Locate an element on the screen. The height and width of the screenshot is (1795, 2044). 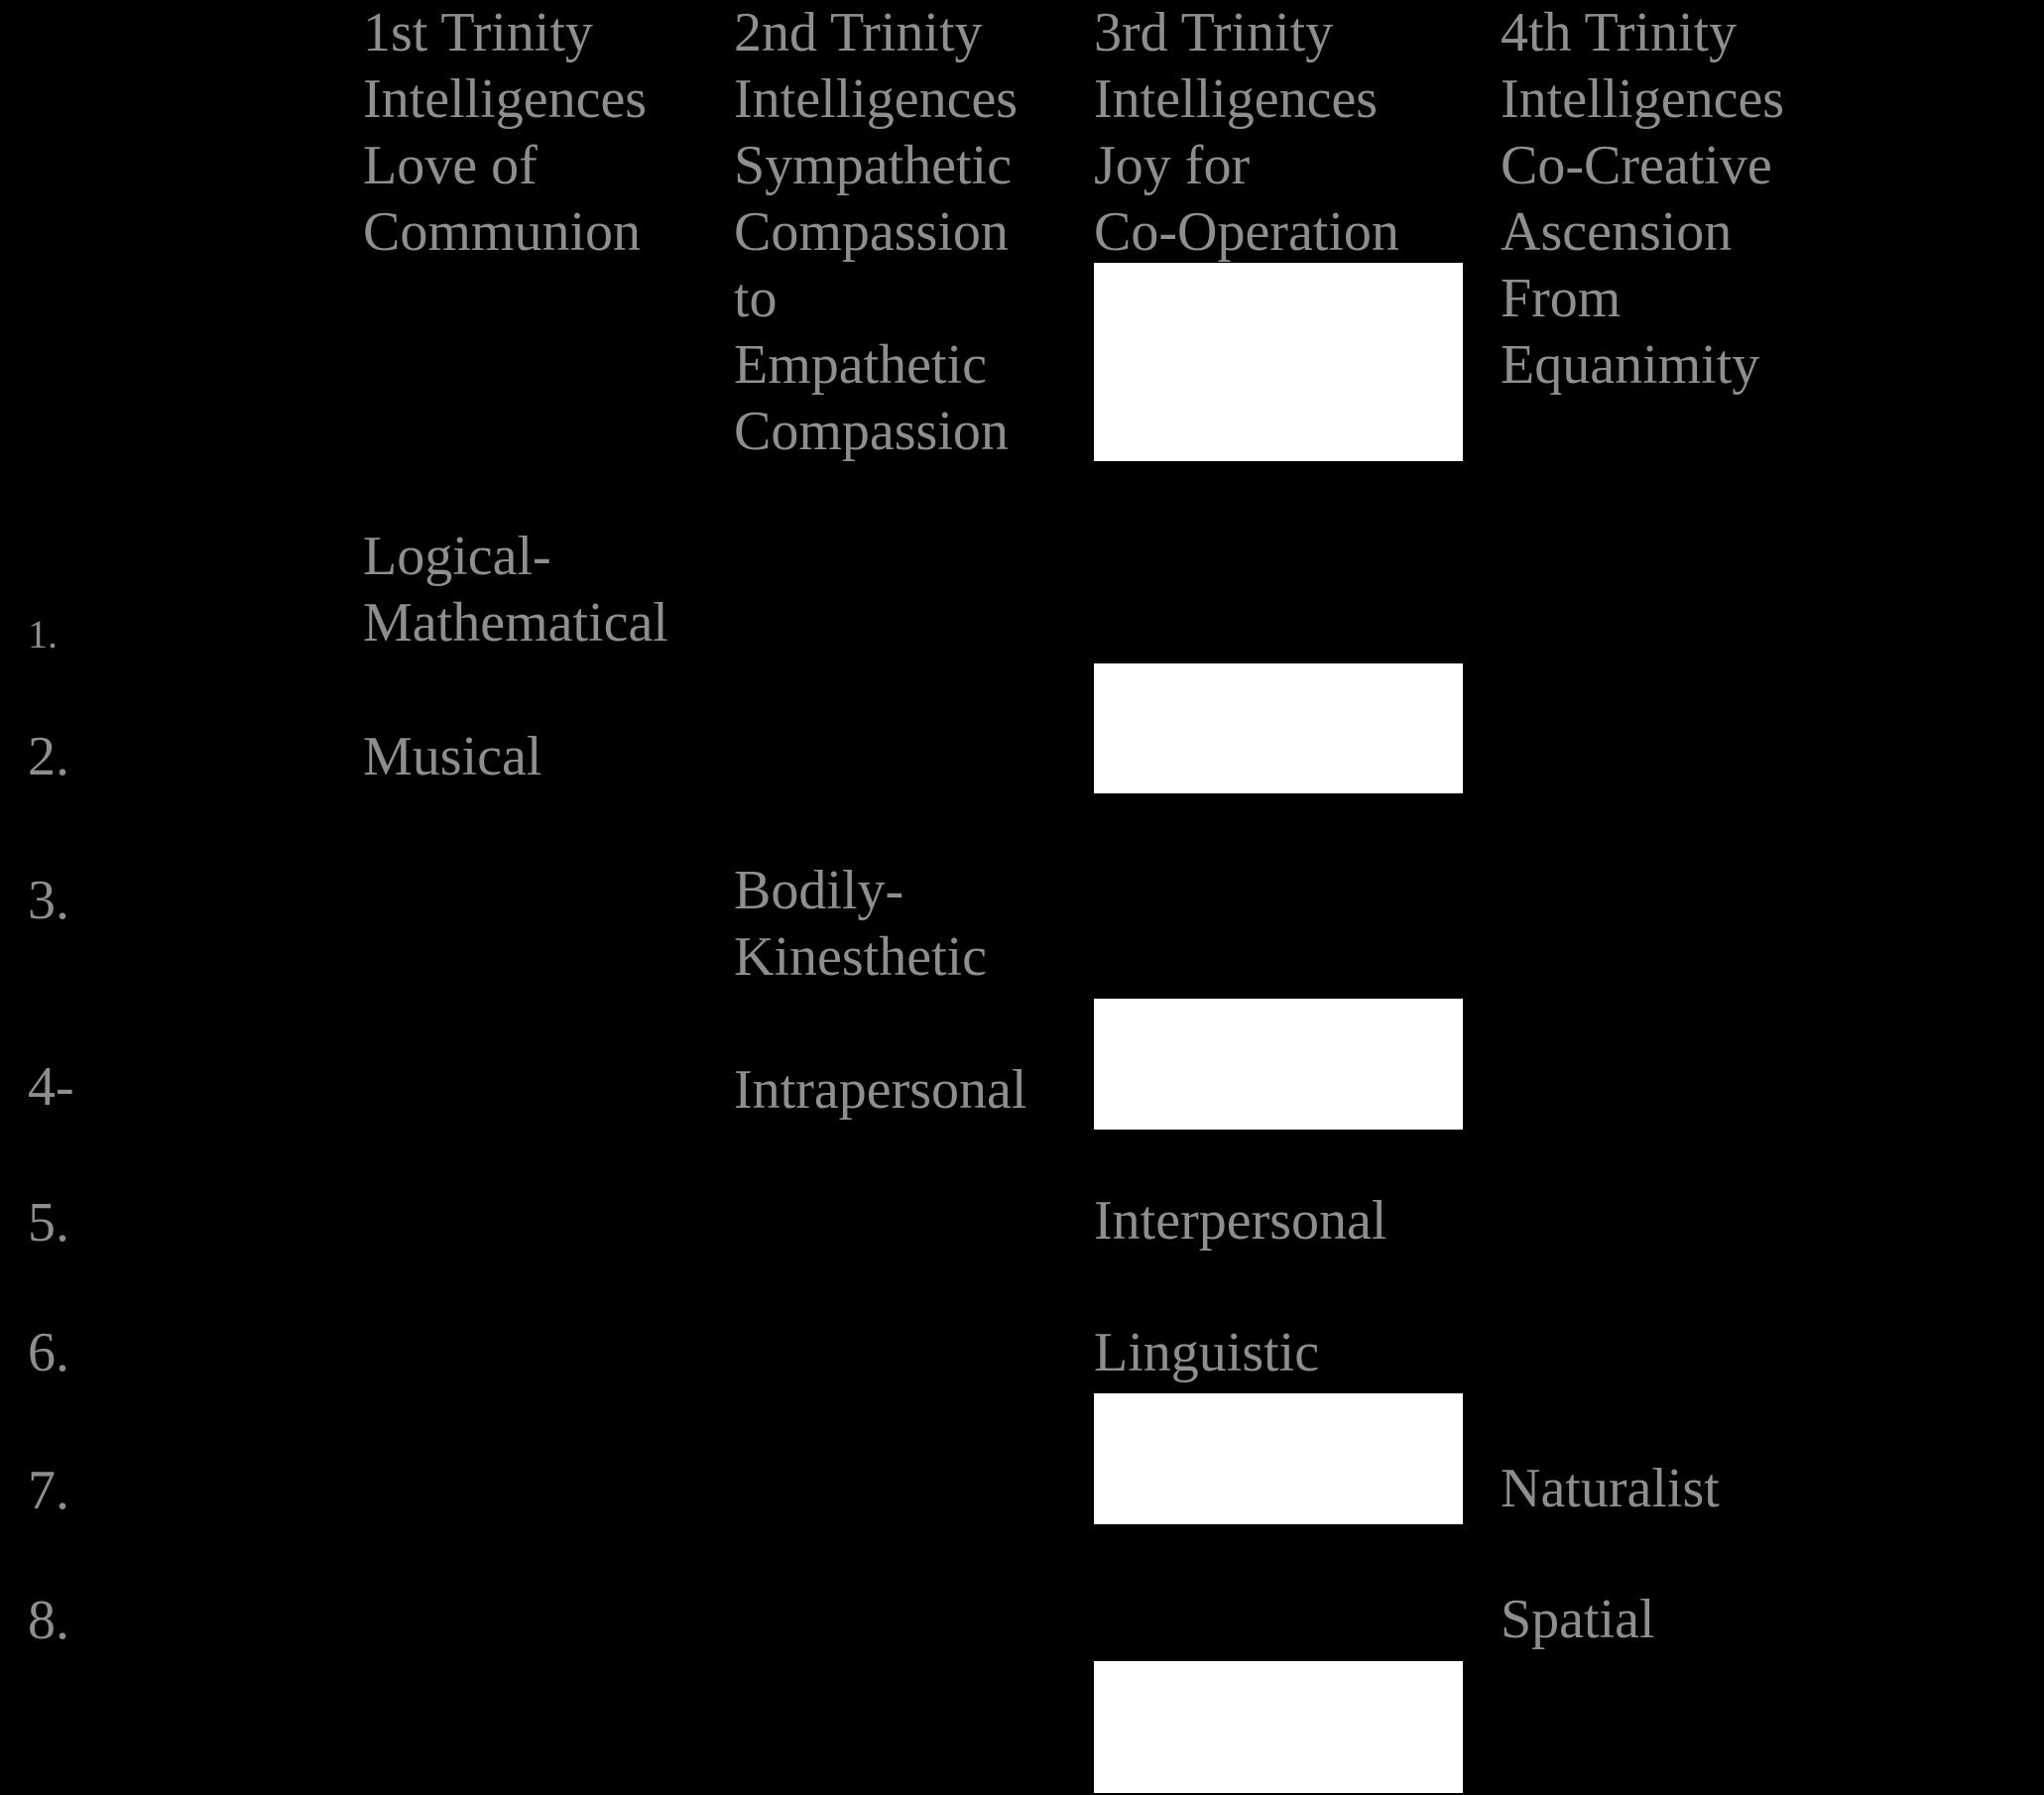
item-naturalist: Naturalist is located at coordinates (1610, 1489).